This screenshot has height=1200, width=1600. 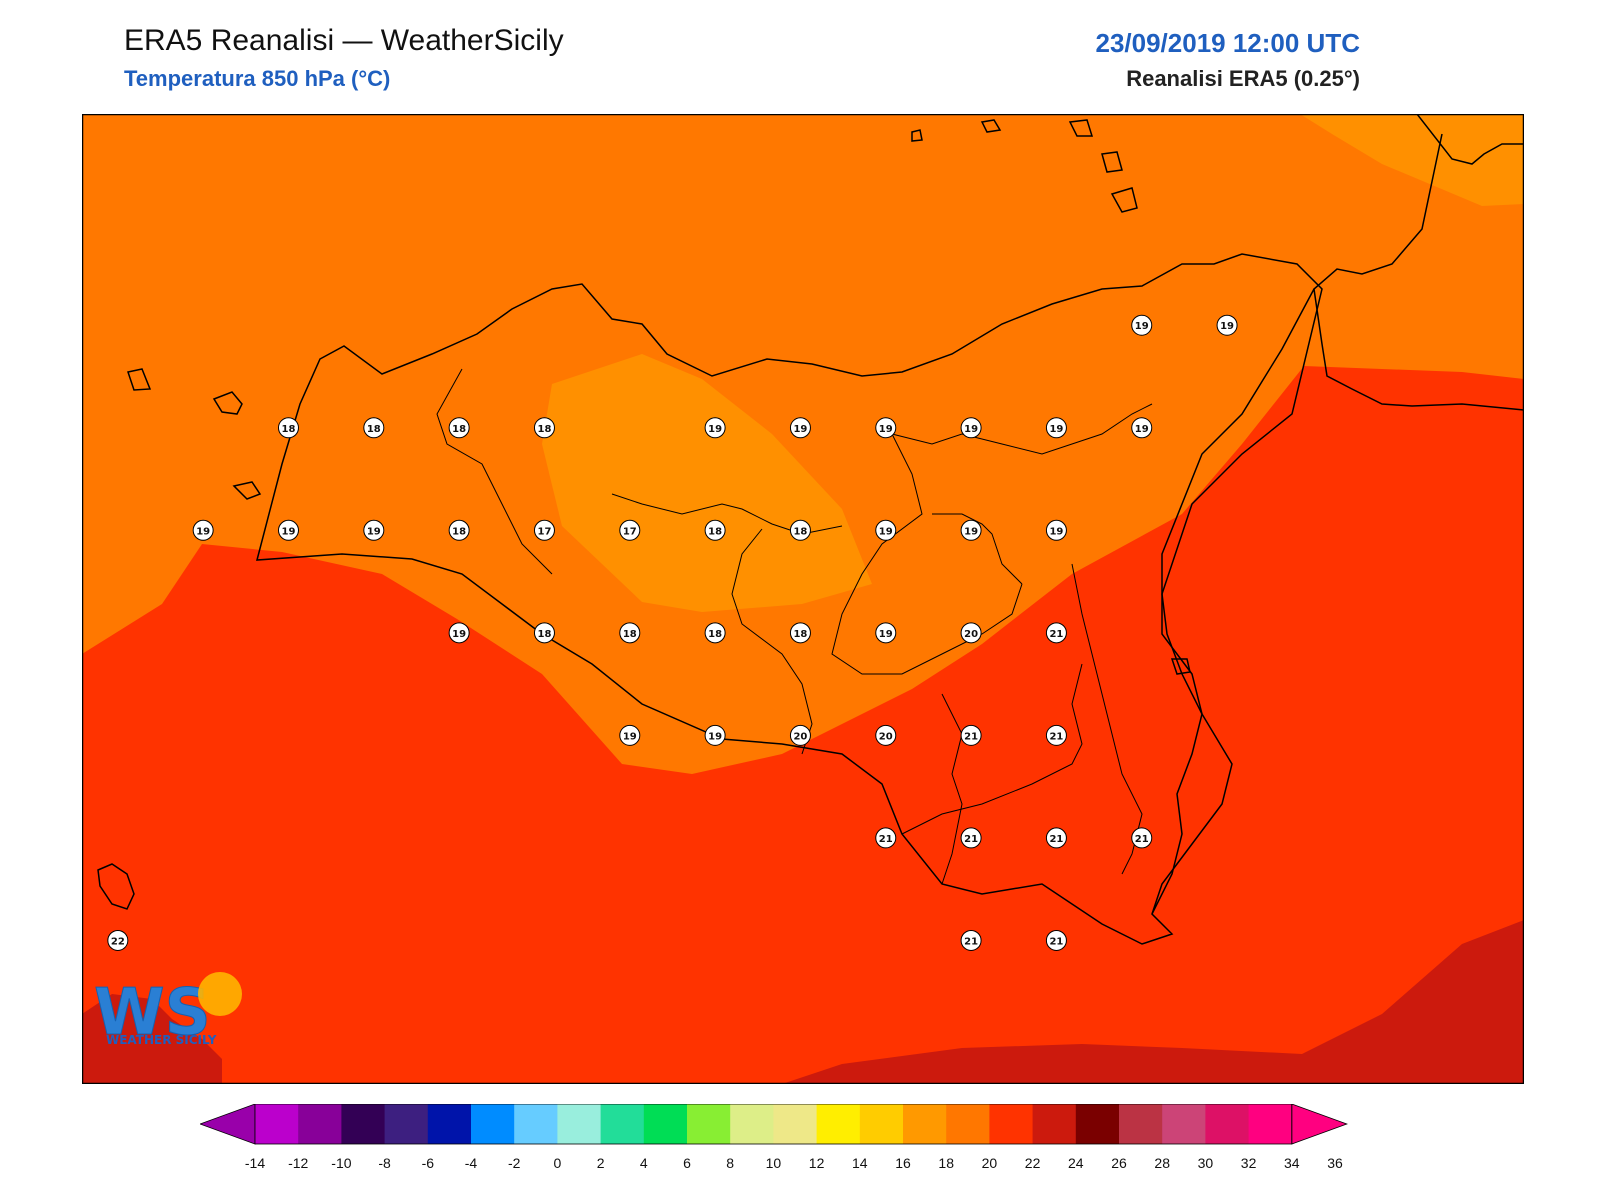 I want to click on colorbar-tick-label: -6, so click(x=428, y=1163).